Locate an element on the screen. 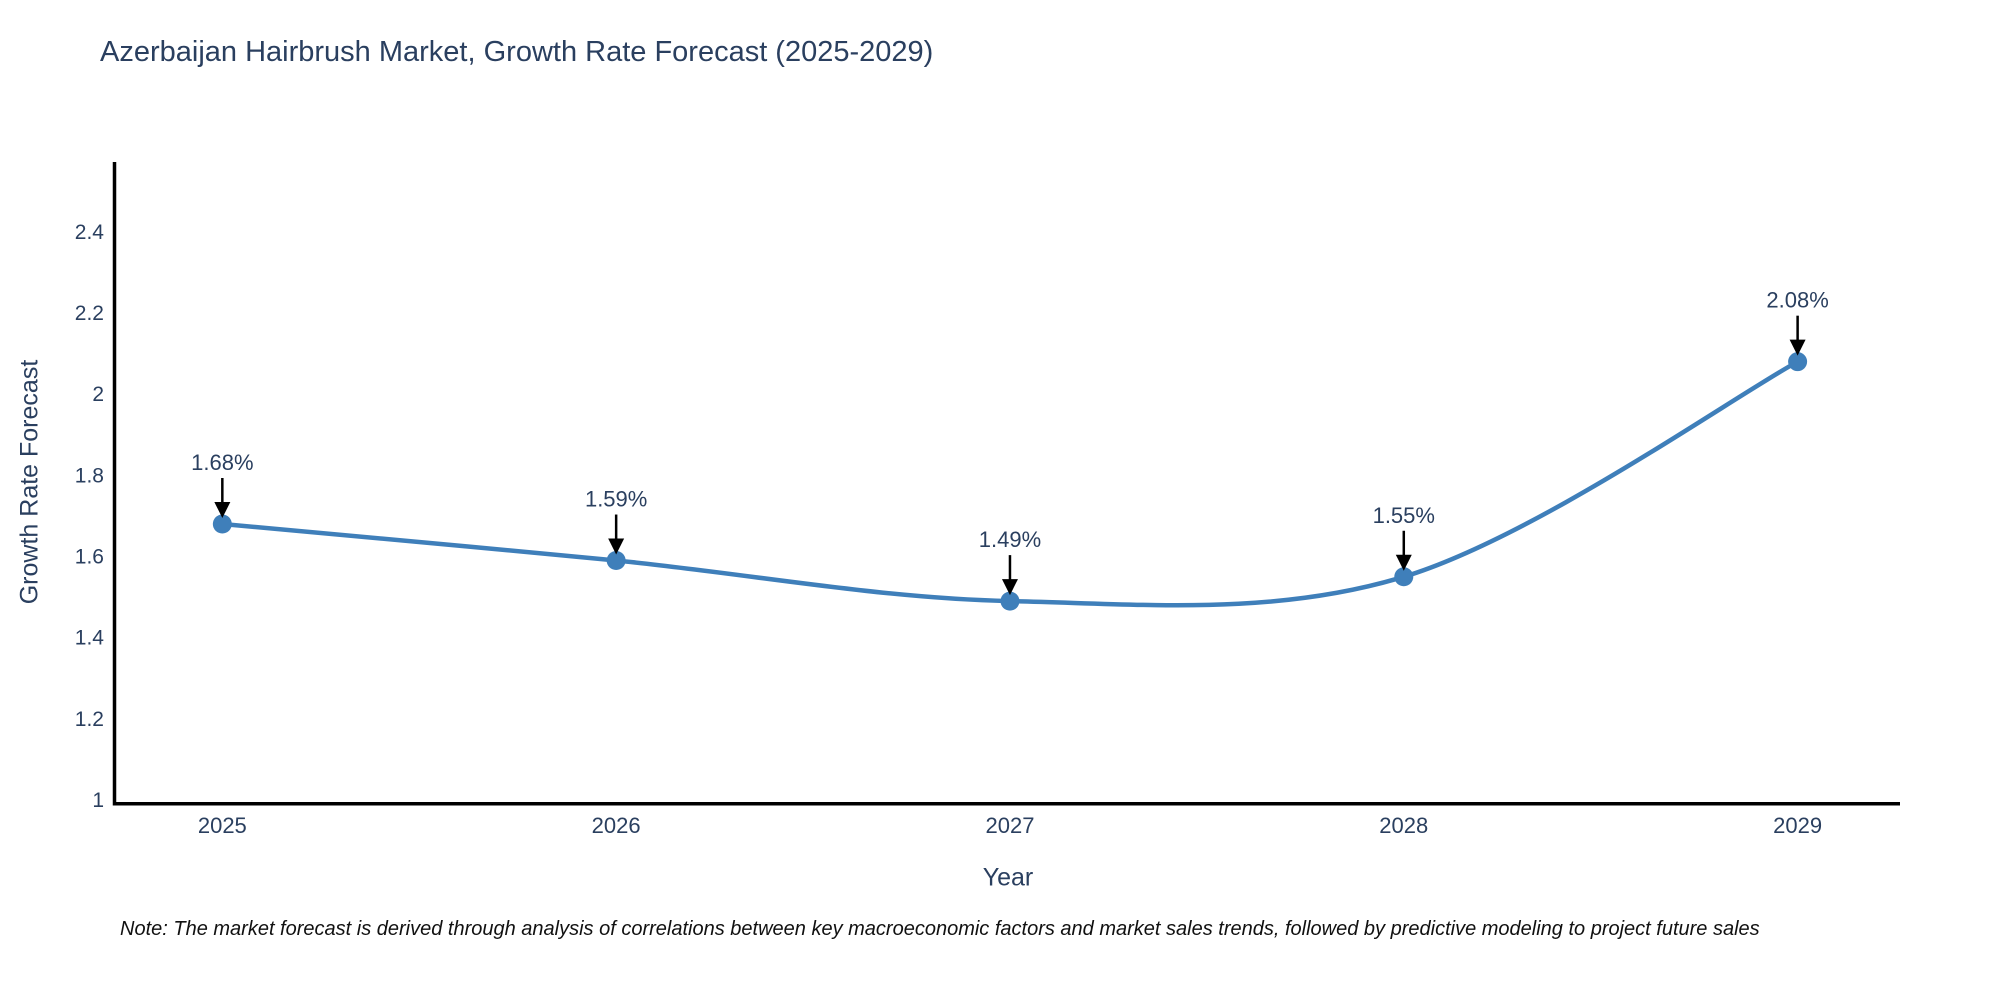  x-axis-title: Year is located at coordinates (1008, 877).